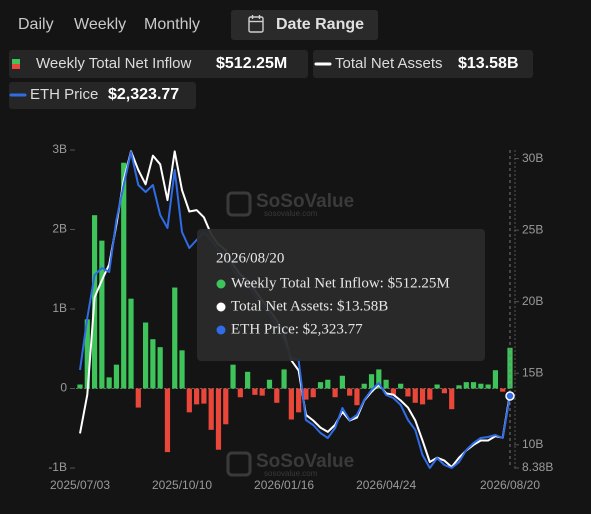 The width and height of the screenshot is (591, 514). I want to click on legend-label: ETH Price, so click(64, 94).